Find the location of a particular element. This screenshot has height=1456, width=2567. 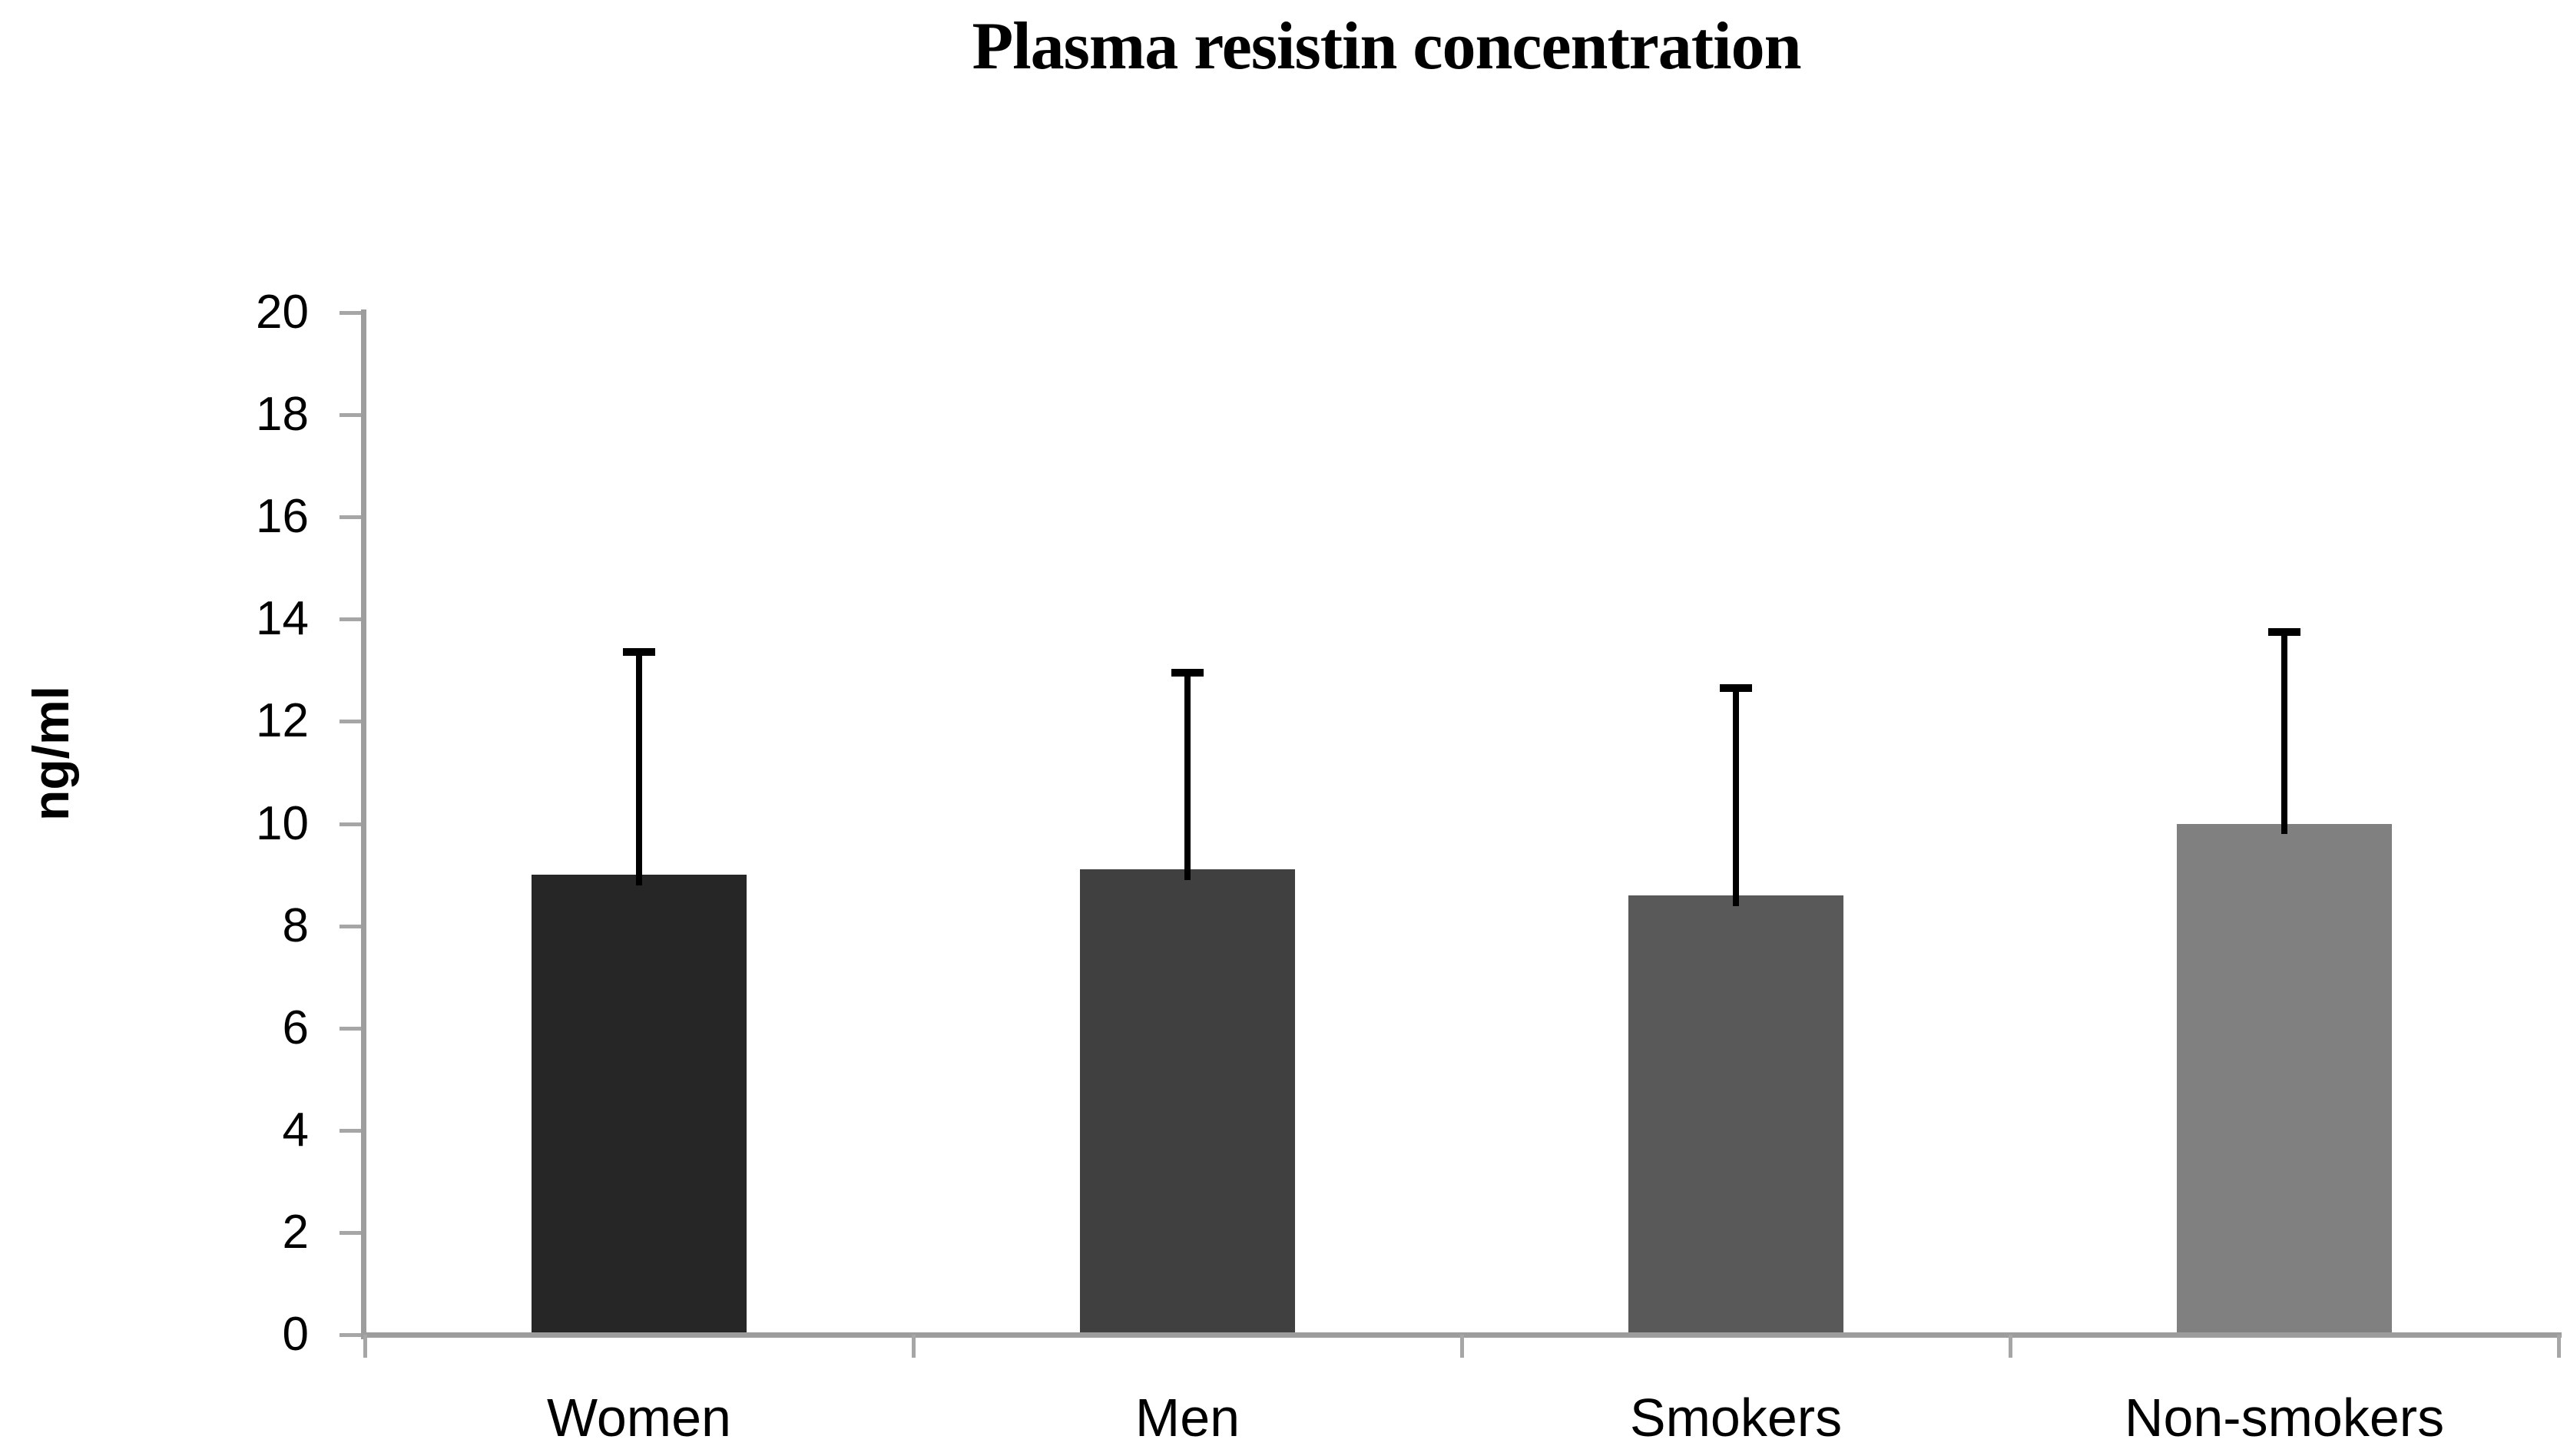

y-tick-label: 4 is located at coordinates (295, 1130).